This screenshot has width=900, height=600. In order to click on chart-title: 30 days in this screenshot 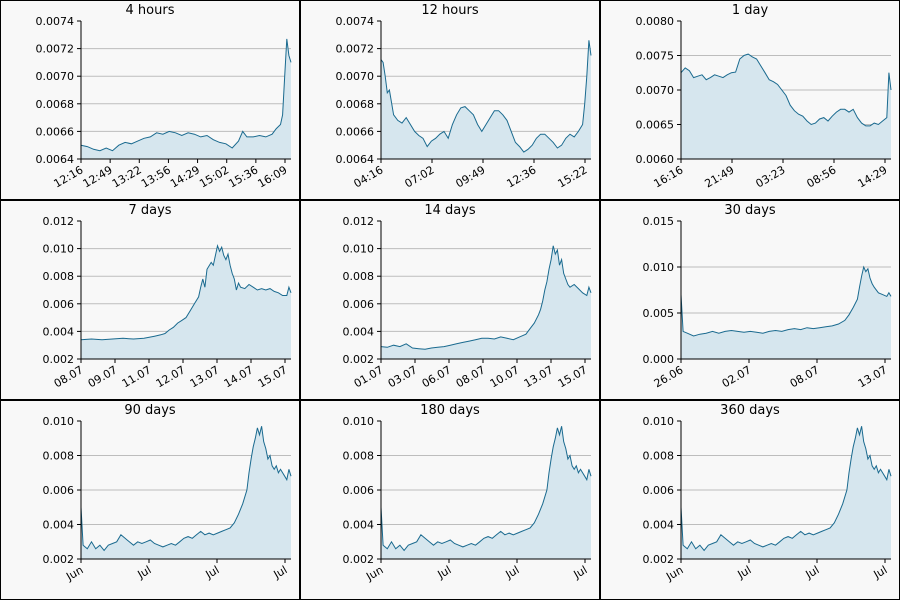, I will do `click(750, 210)`.